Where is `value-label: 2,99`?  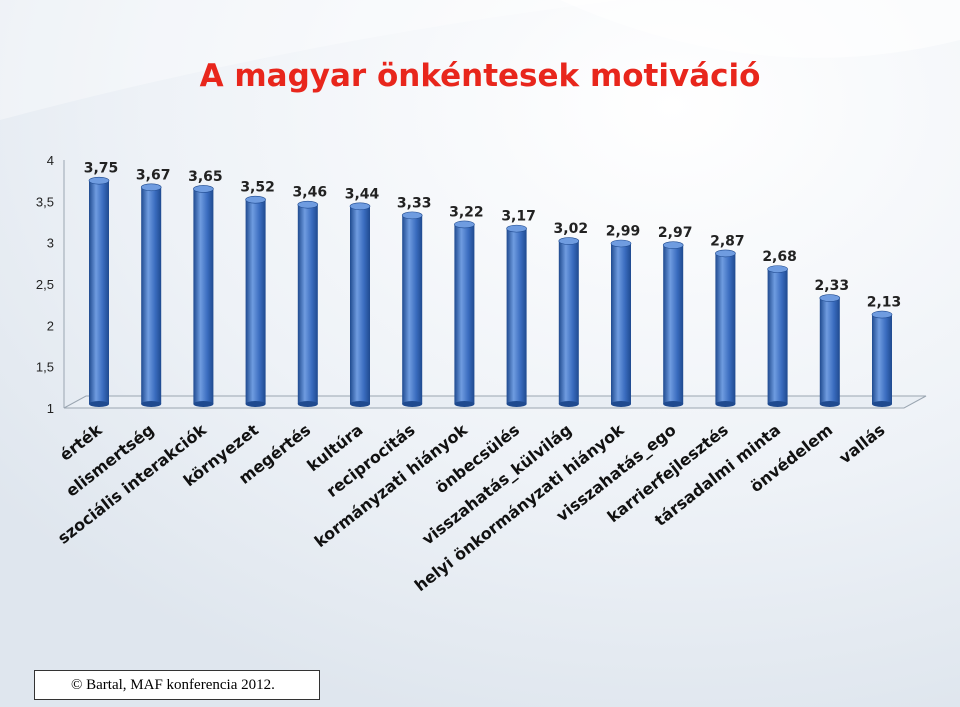 value-label: 2,99 is located at coordinates (623, 231).